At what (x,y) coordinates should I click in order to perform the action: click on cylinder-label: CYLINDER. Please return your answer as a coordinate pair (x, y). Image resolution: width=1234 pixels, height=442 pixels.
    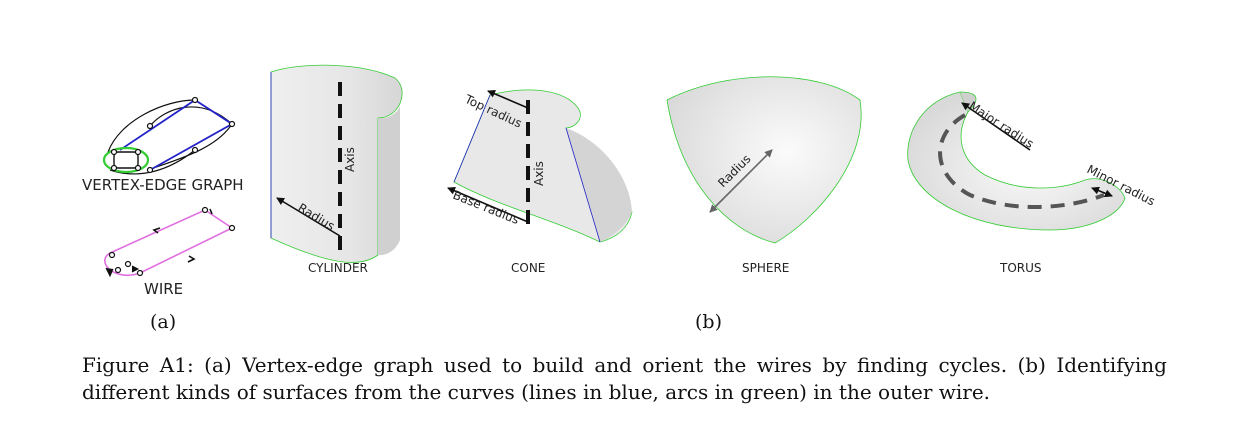
    Looking at the image, I should click on (338, 268).